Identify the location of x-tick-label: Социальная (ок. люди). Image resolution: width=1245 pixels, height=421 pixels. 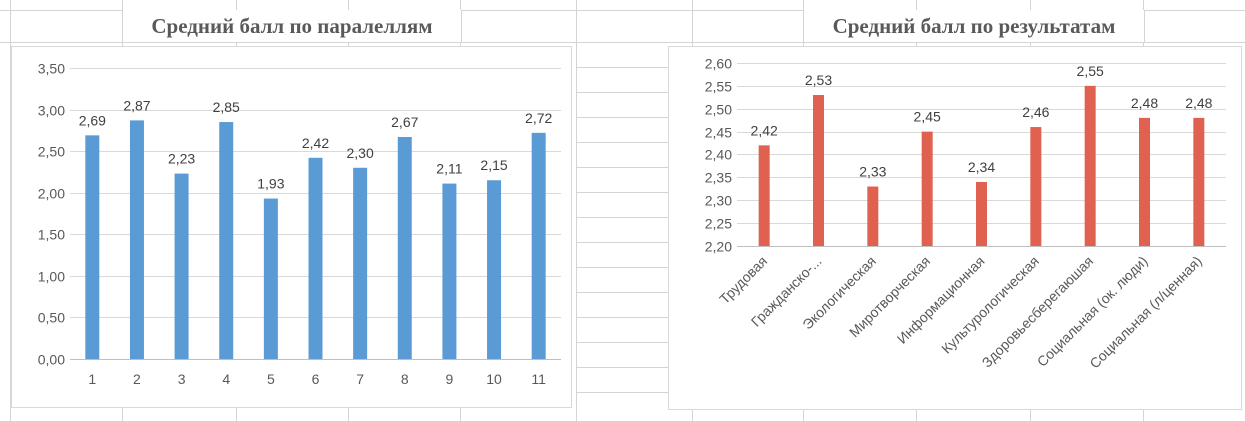
(1092, 311).